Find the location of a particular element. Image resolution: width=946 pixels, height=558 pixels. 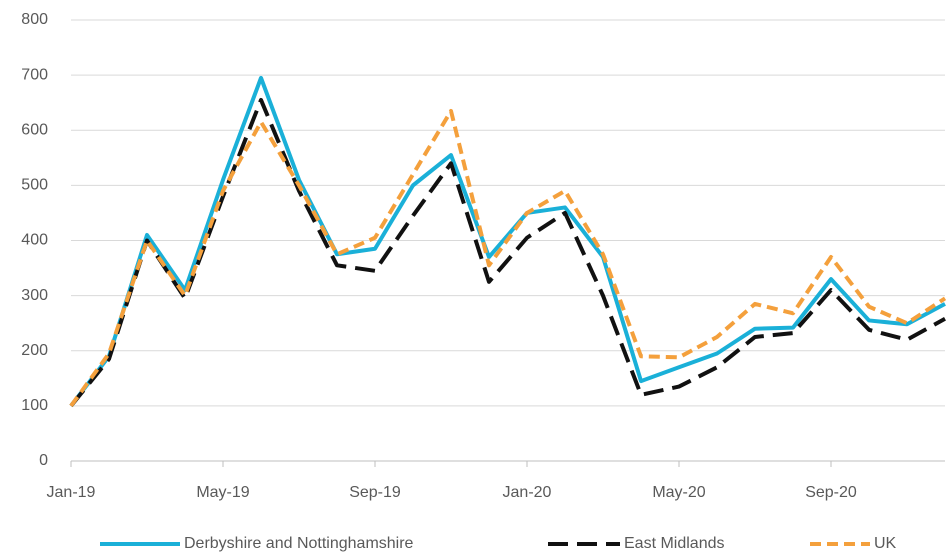

y-tick-label: 300 is located at coordinates (34, 295).